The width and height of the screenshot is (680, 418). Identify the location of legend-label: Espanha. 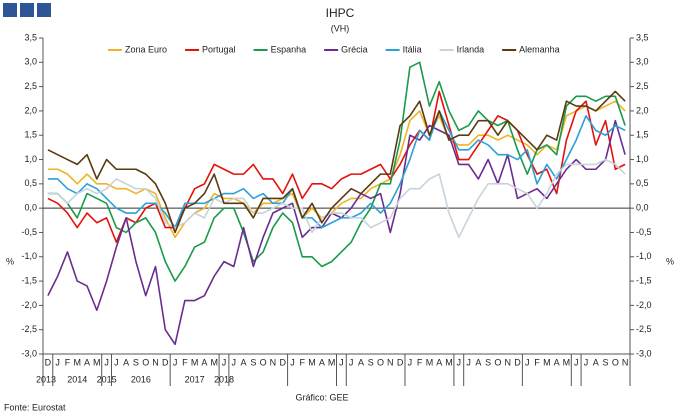
(289, 49).